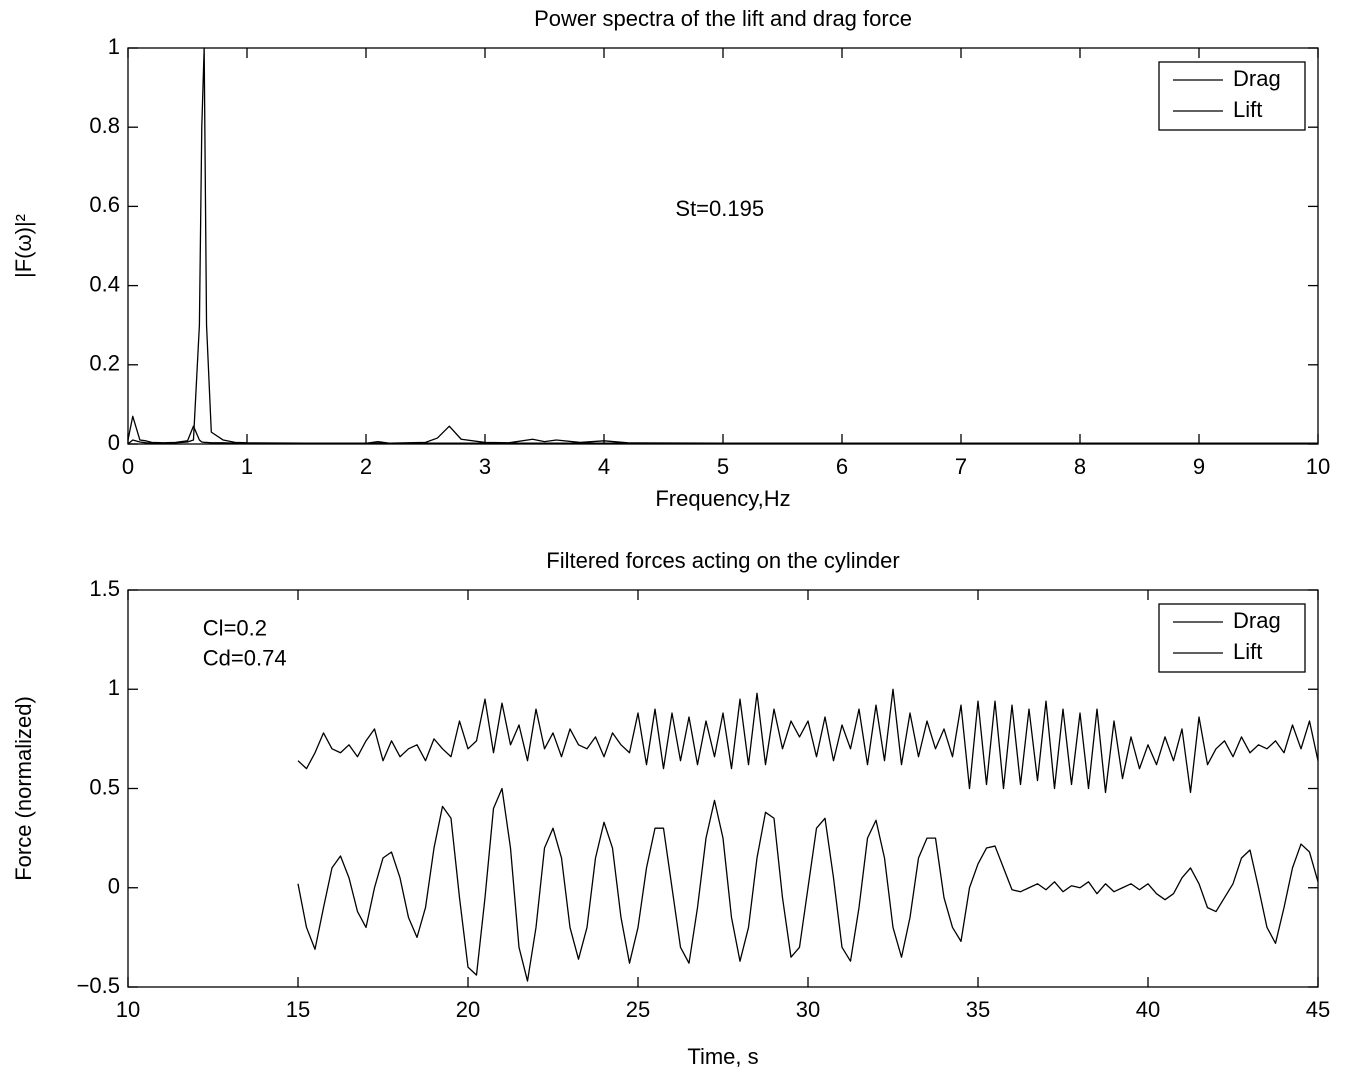 The height and width of the screenshot is (1078, 1354). I want to click on y-axis-label: Force (normalized), so click(23, 788).